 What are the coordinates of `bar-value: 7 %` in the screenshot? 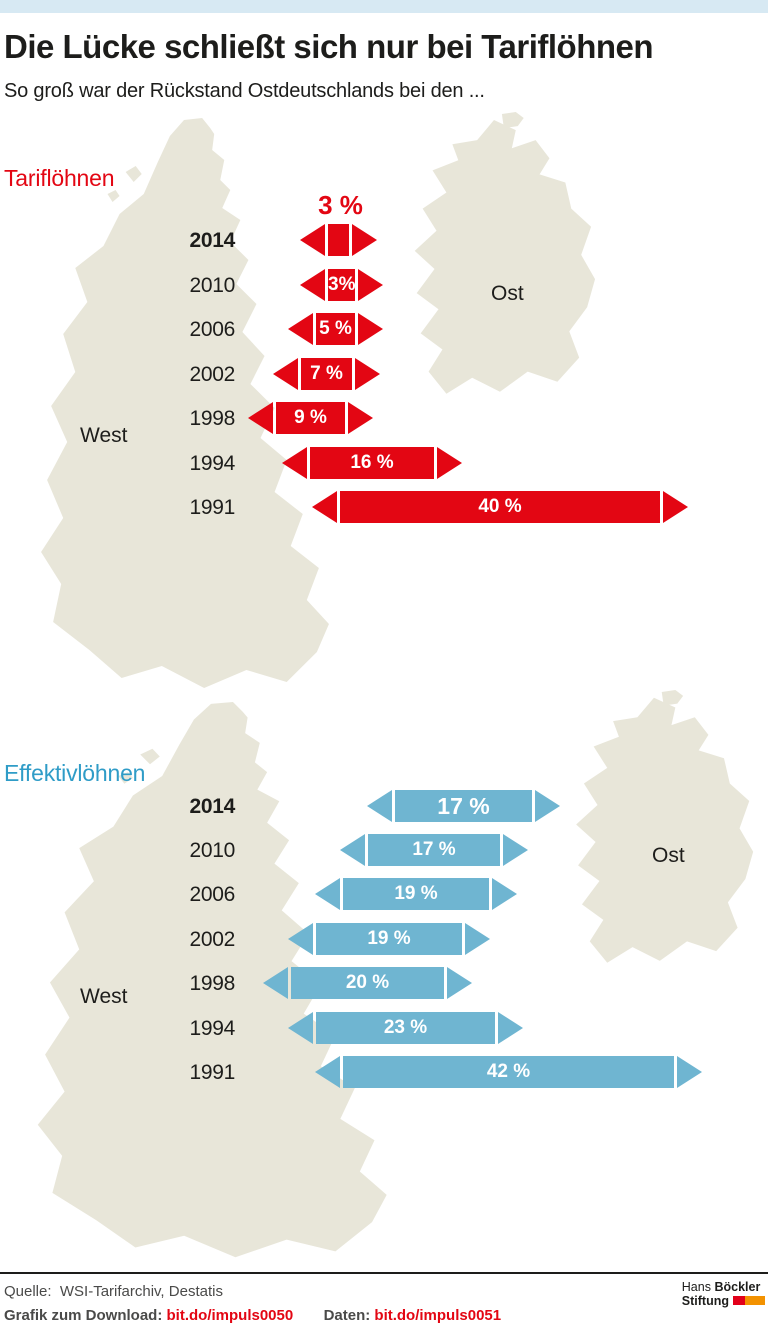 It's located at (326, 373).